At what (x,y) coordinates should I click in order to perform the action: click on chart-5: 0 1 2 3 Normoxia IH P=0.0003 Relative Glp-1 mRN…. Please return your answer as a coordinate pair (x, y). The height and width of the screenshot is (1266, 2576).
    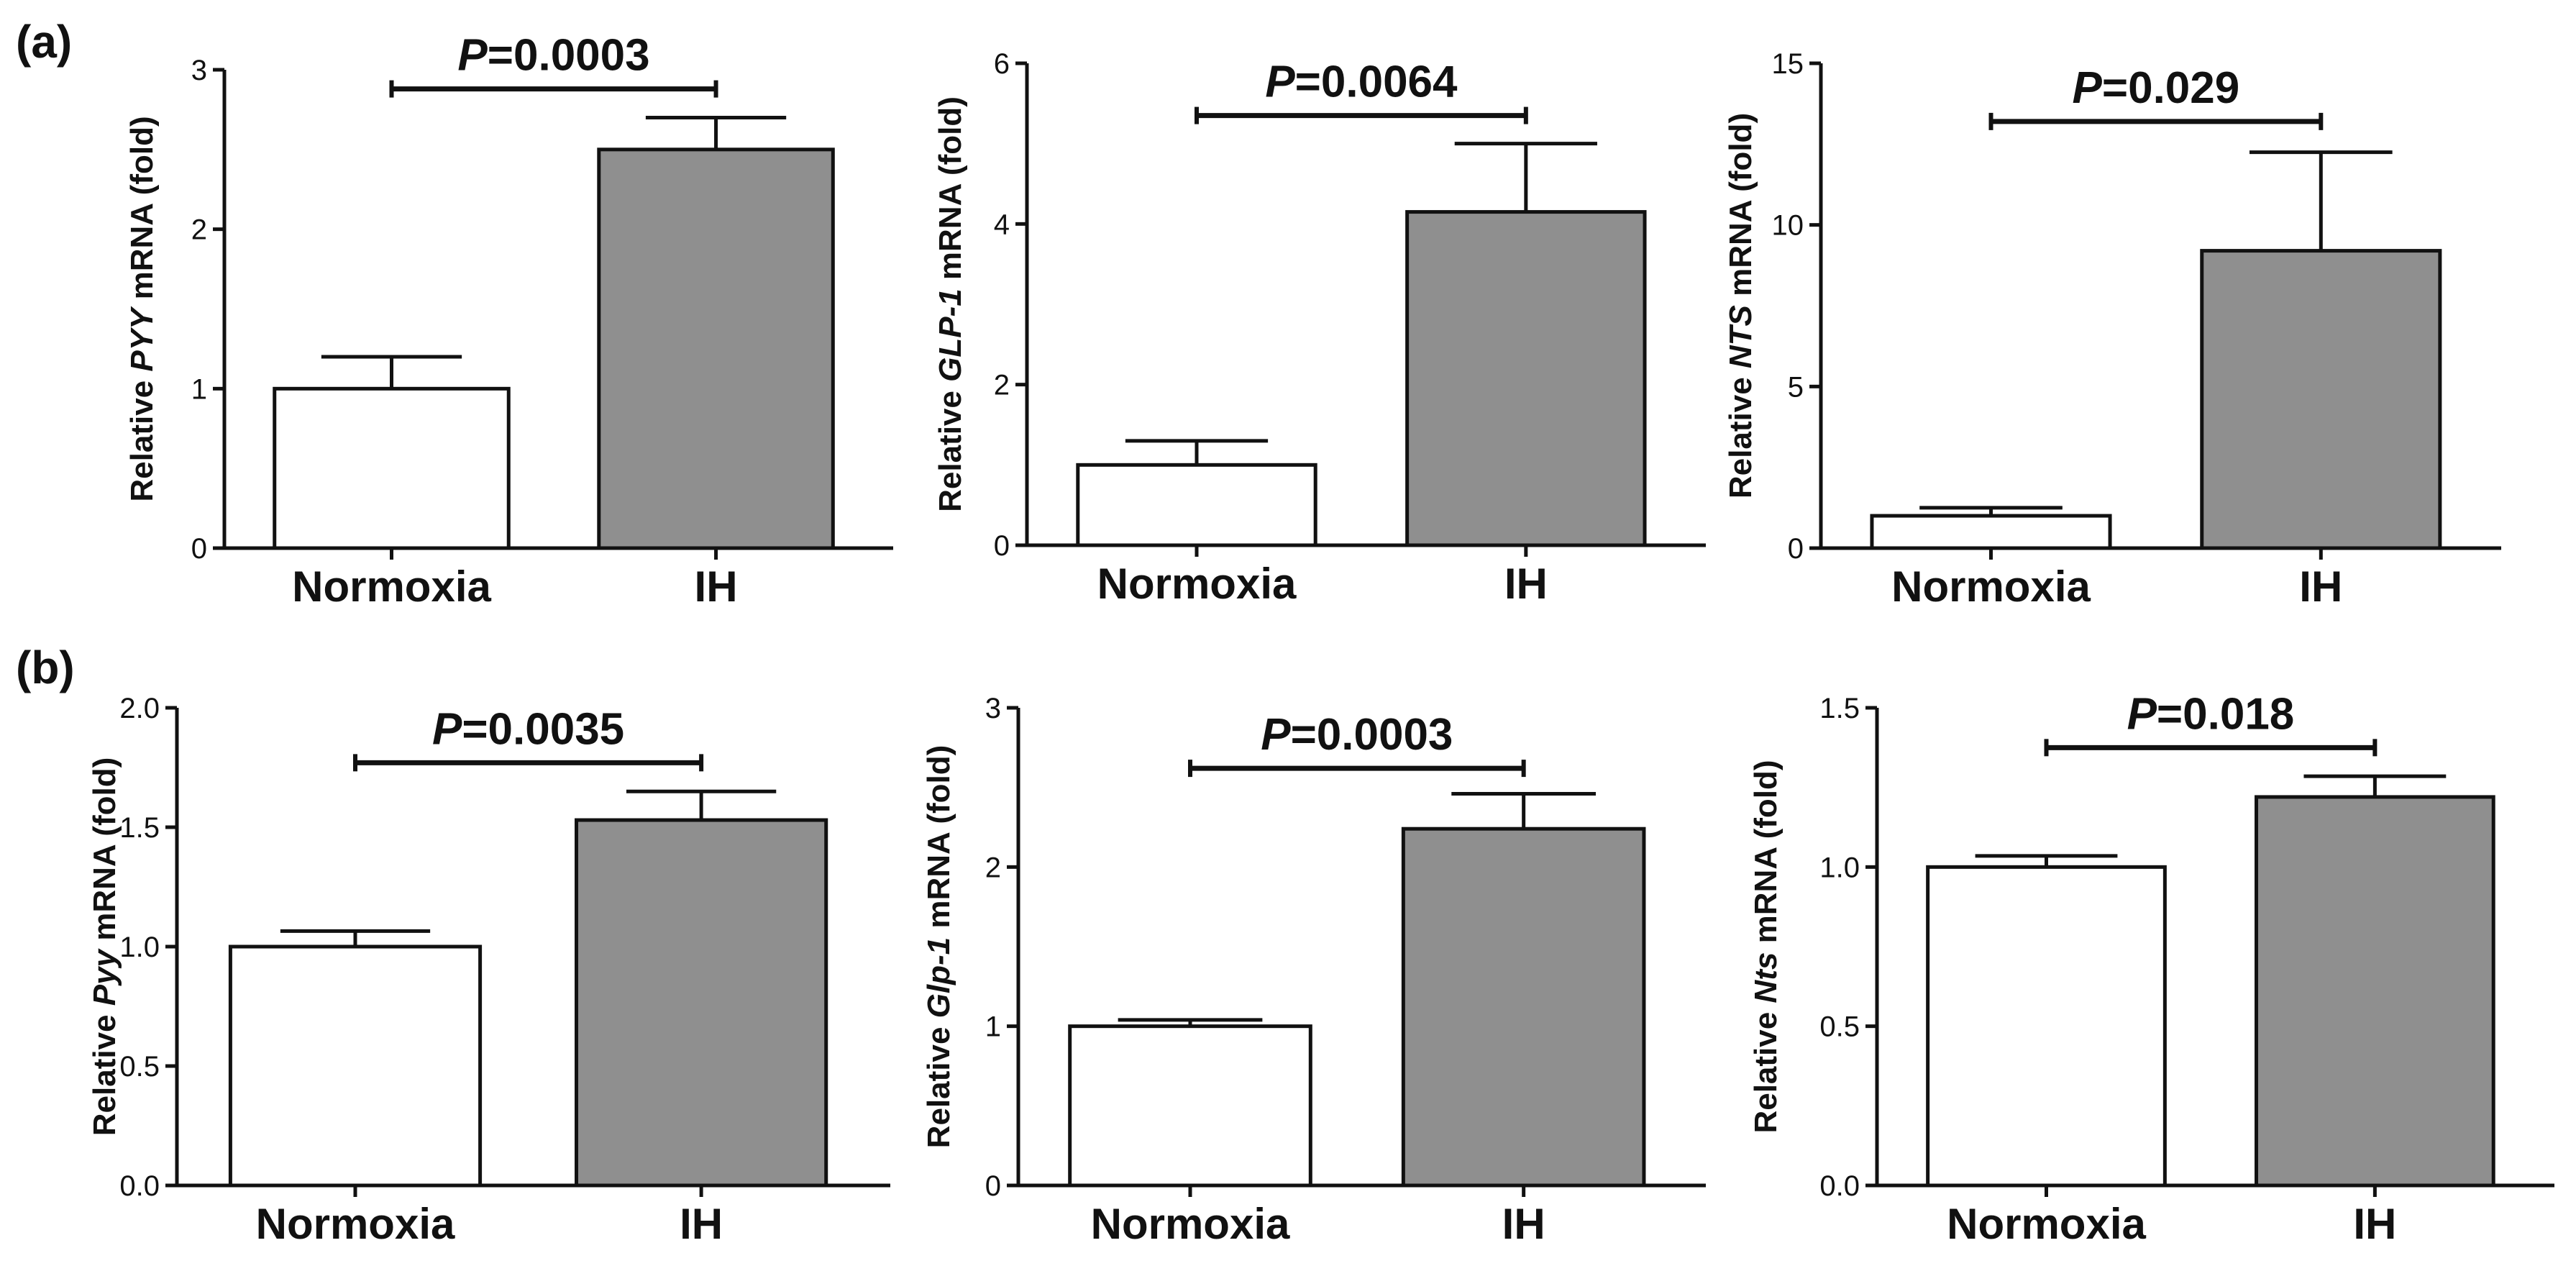
    Looking at the image, I should click on (1313, 971).